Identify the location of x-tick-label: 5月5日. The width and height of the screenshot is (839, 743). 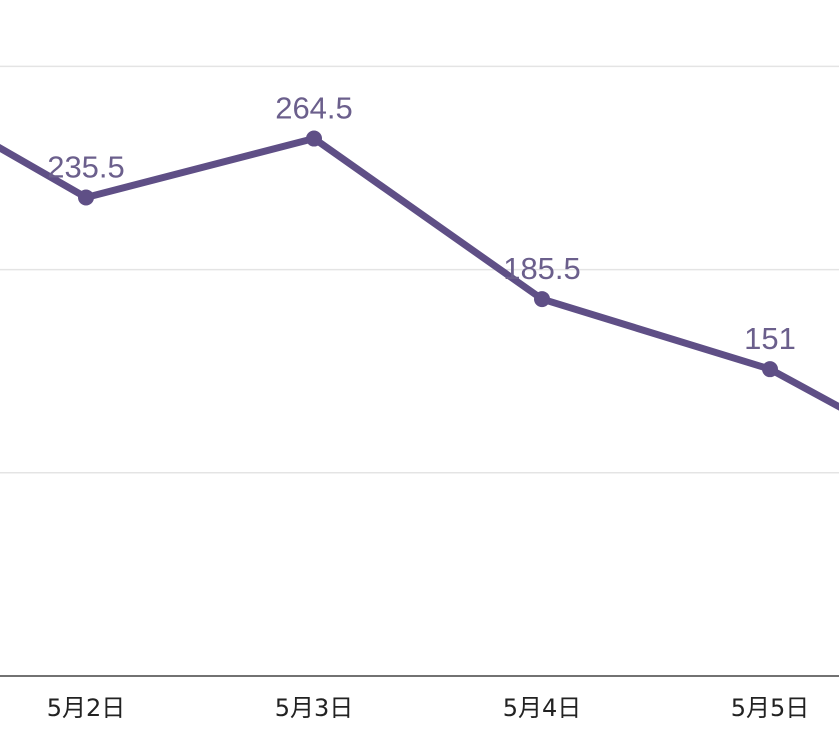
(770, 708).